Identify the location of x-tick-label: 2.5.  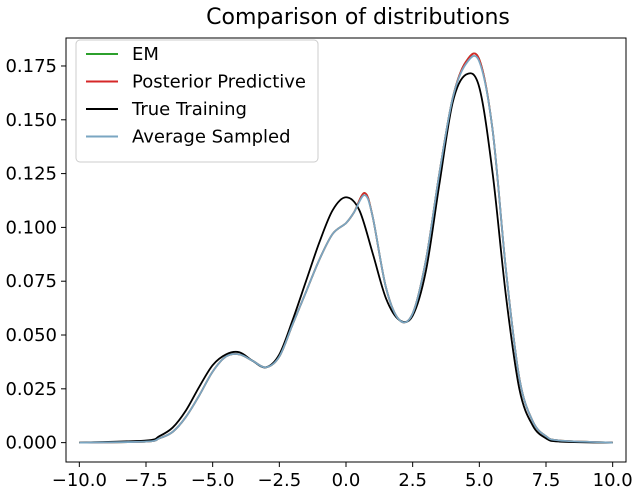
(412, 480).